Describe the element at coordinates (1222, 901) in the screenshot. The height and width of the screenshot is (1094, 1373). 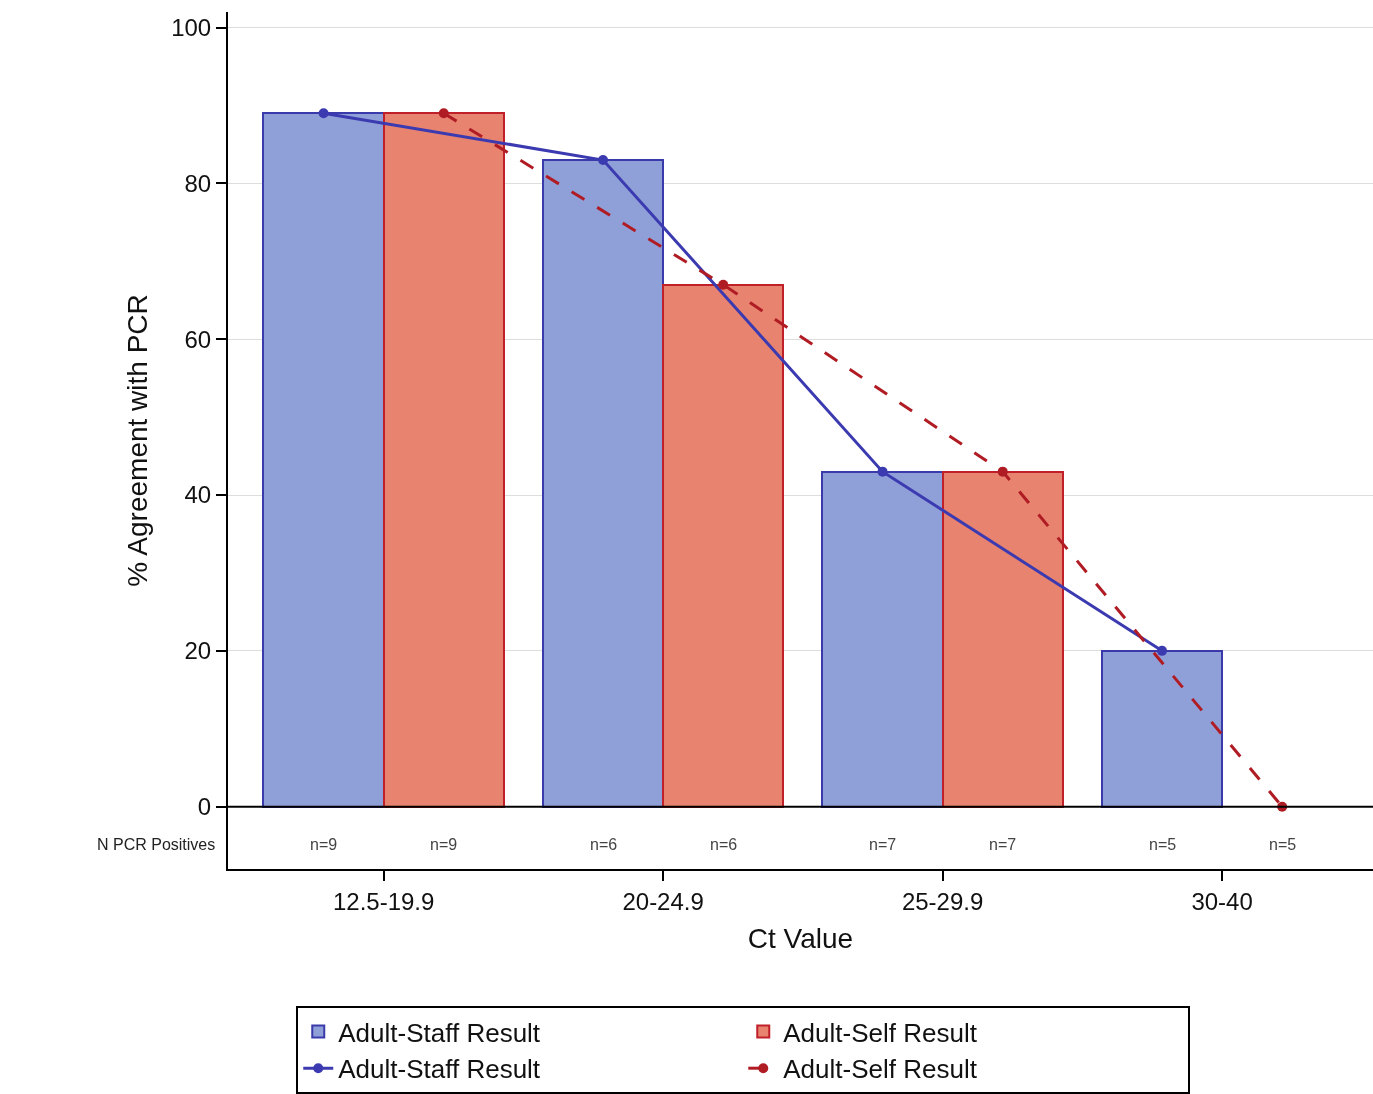
I see `x-tick-label: 30-40` at that location.